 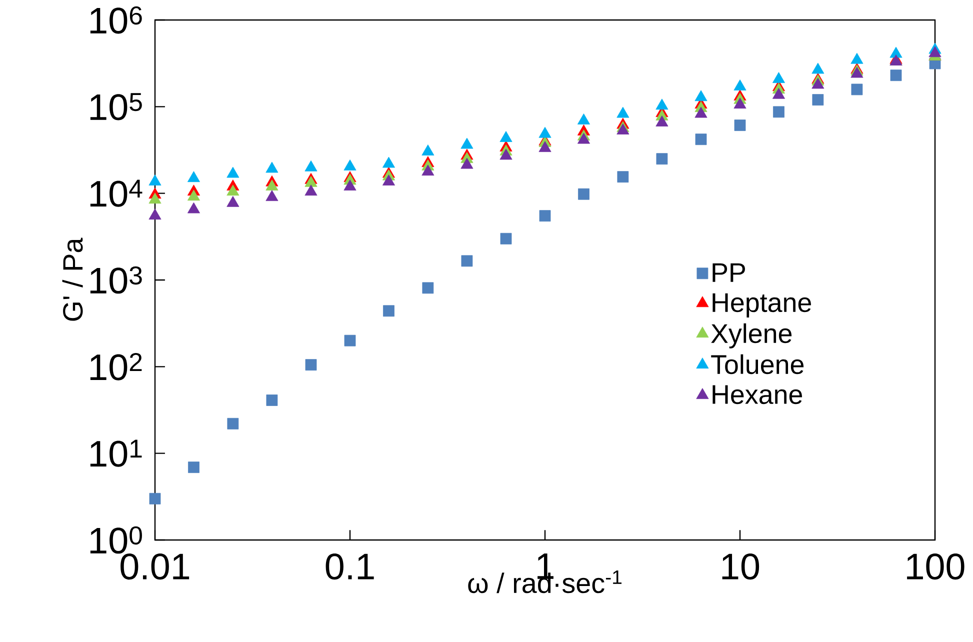 I want to click on legend-label: Hexane, so click(x=757, y=394).